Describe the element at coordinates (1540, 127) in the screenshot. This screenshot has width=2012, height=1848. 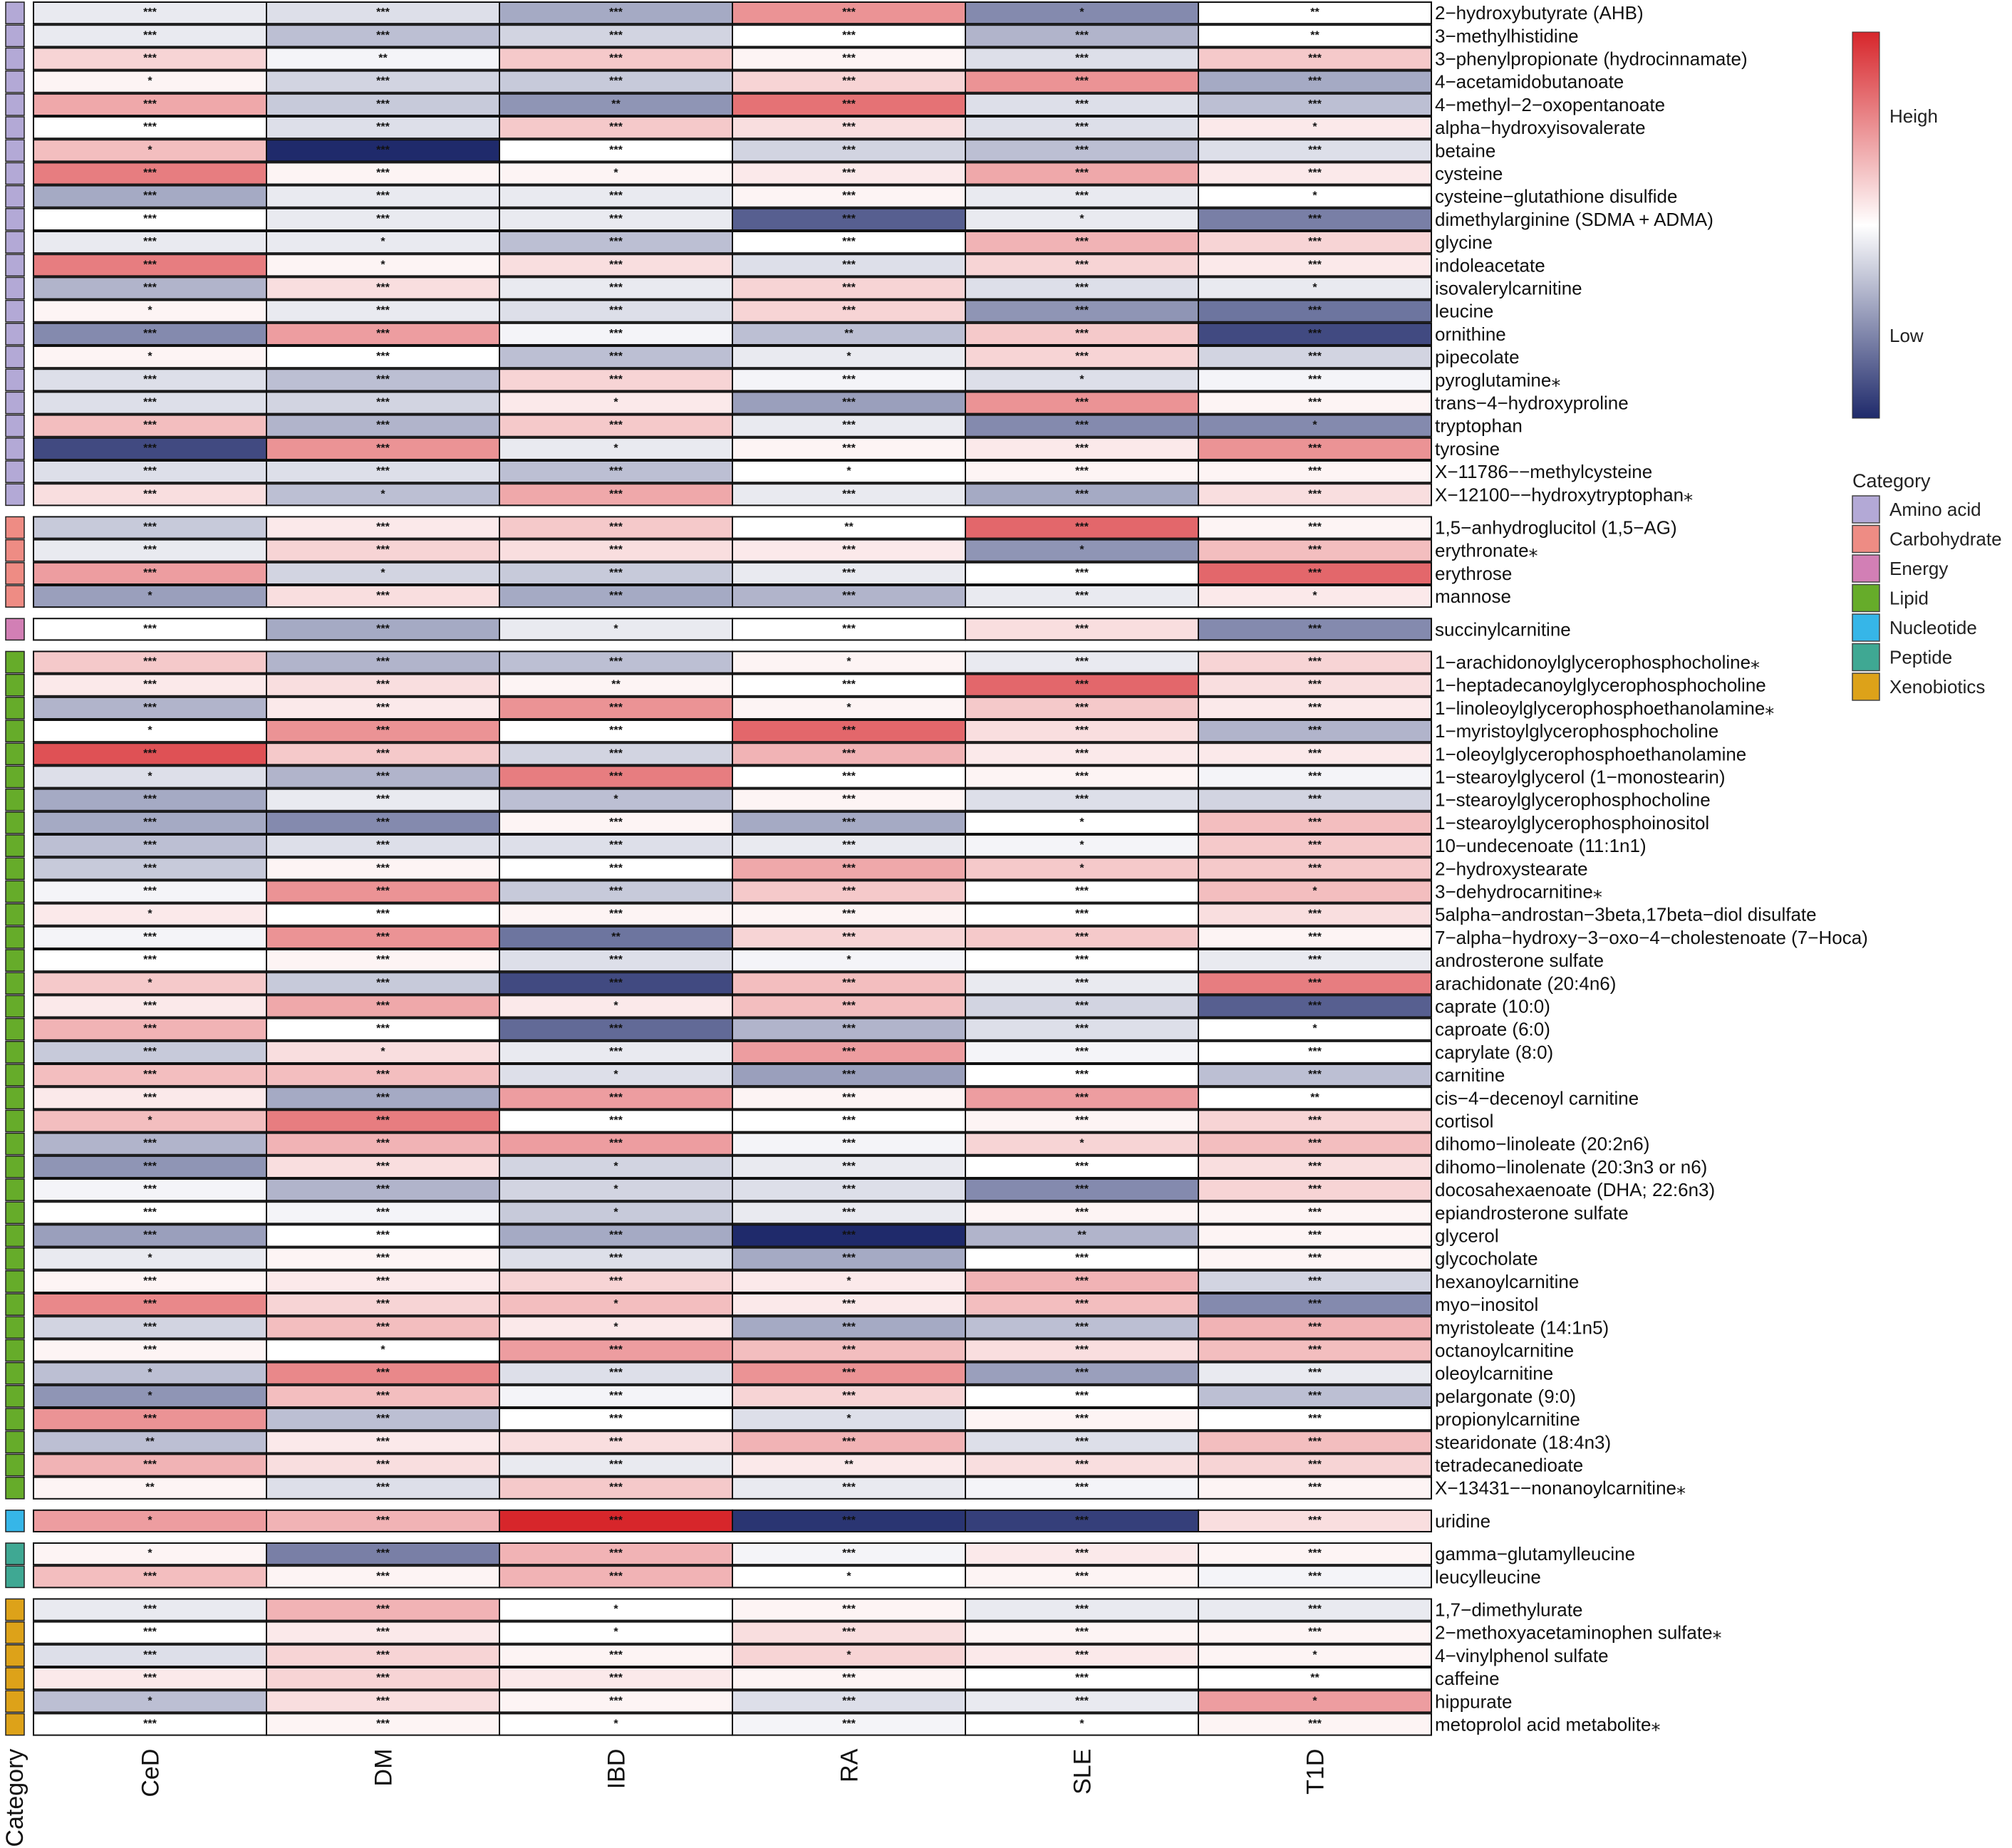
I see `row-label: alpha−hydroxyisovalerate` at that location.